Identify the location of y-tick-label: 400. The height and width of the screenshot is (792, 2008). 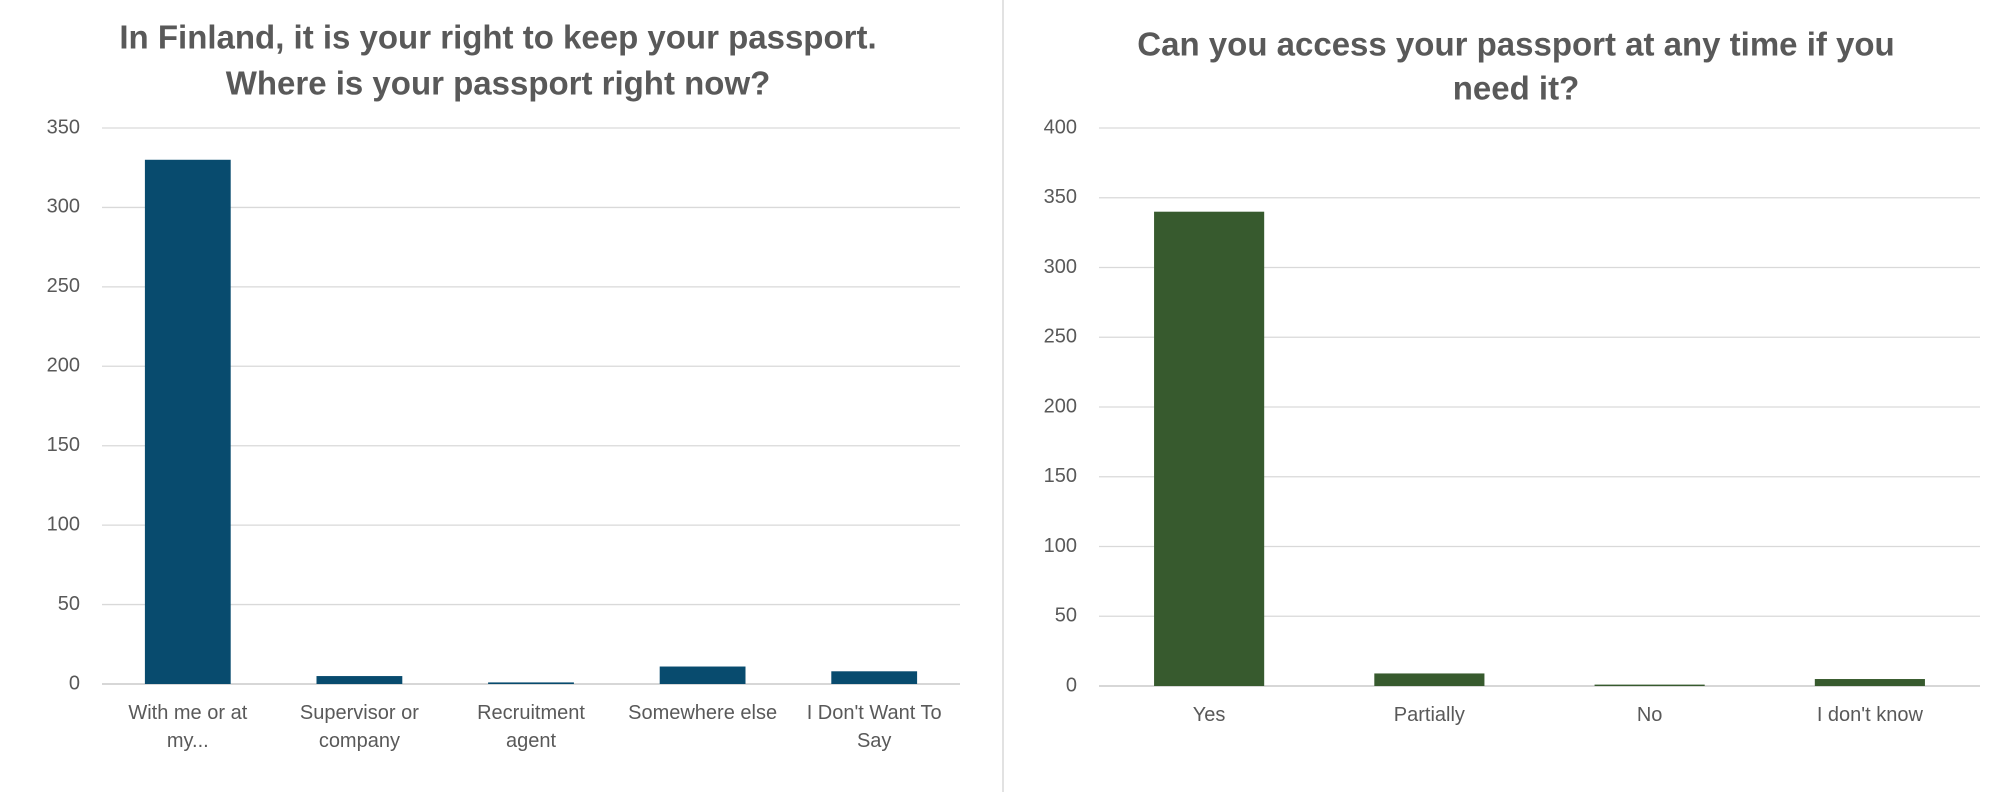
(1060, 127).